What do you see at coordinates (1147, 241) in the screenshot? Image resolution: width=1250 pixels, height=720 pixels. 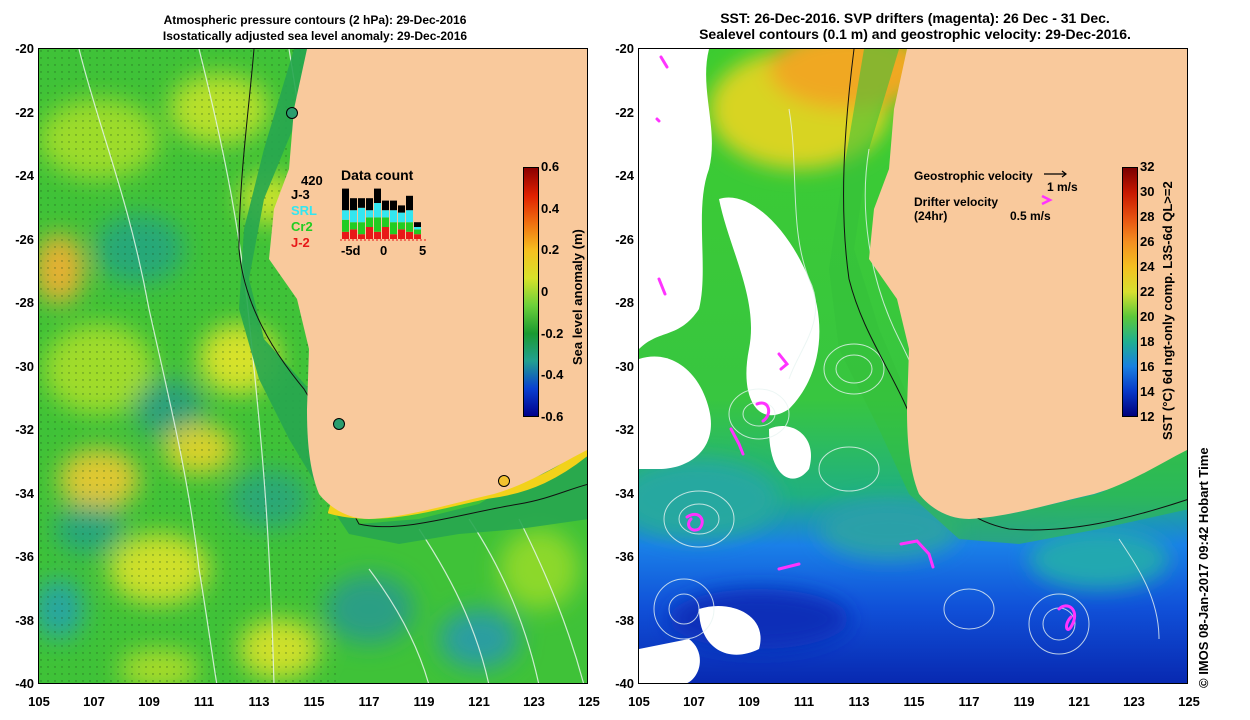 I see `colorbar-tick: 26` at bounding box center [1147, 241].